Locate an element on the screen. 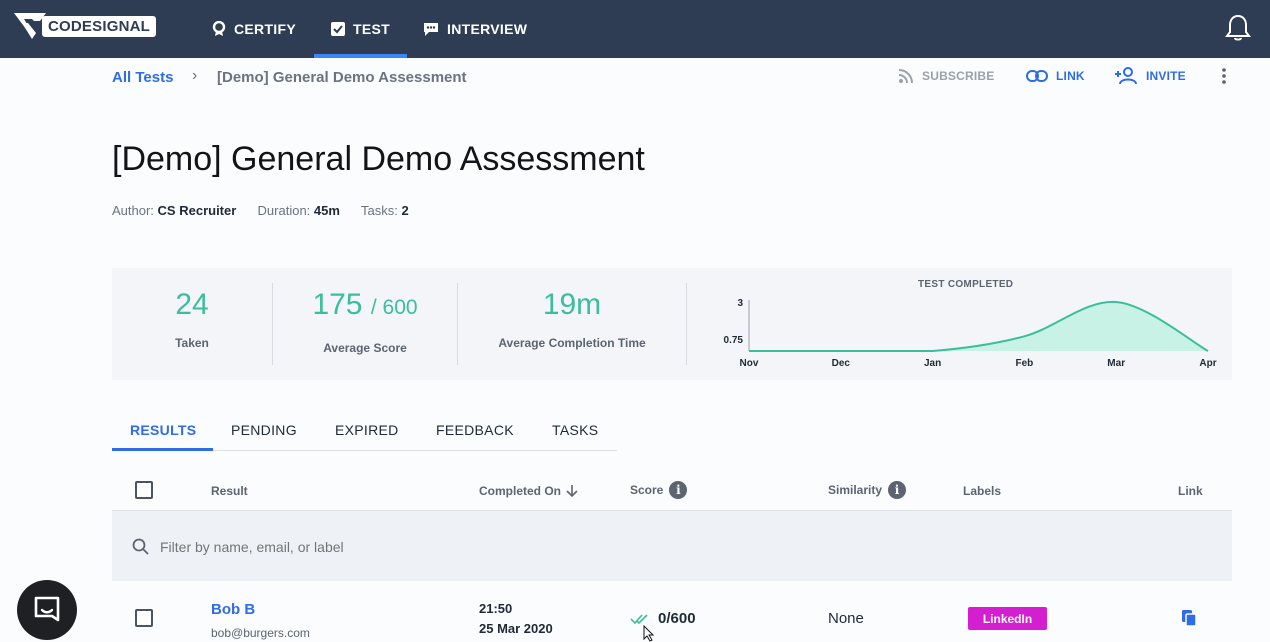  logo-text: CODESIGNAL is located at coordinates (99, 26).